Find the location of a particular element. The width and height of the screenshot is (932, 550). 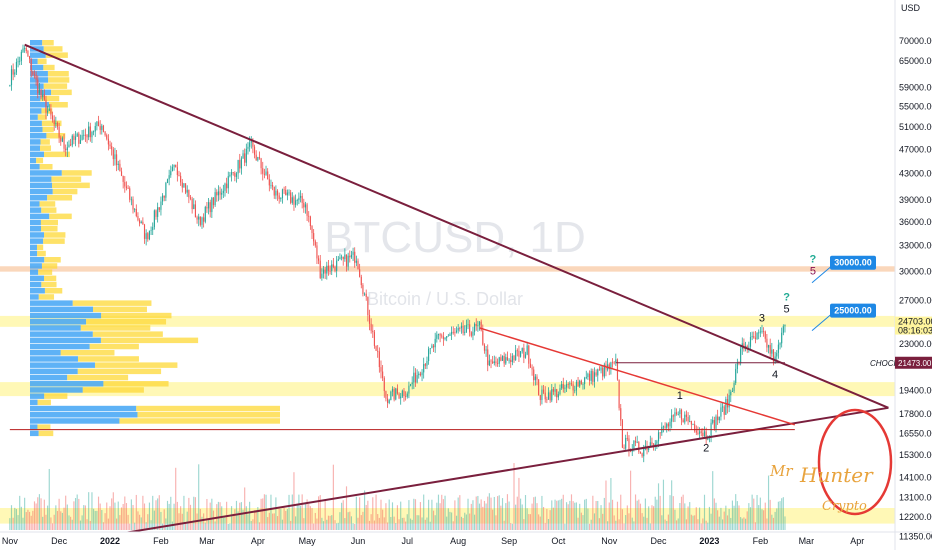

currency-label: USD is located at coordinates (911, 8).